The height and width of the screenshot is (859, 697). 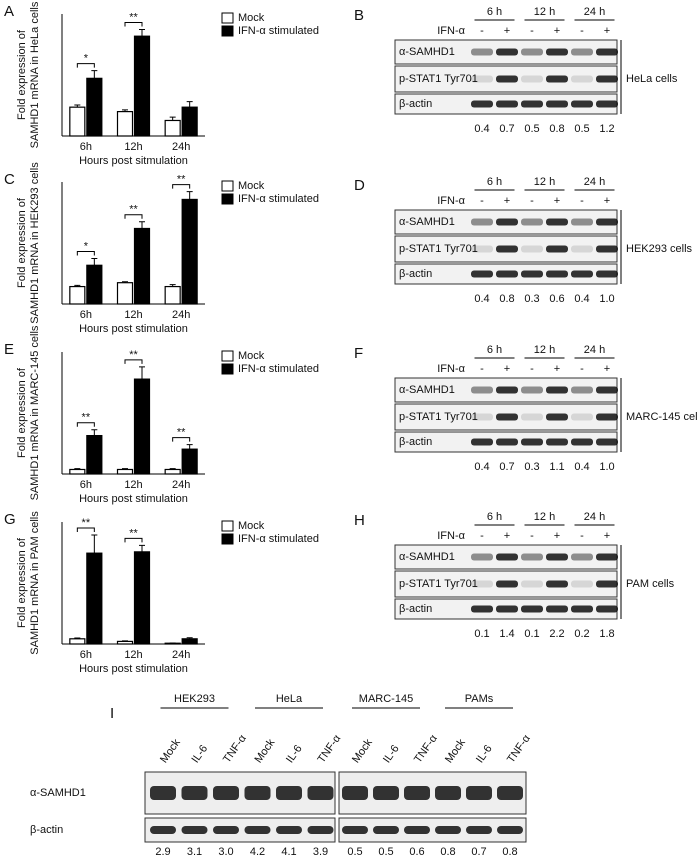 I want to click on x-axis-title: Hours post sitmulation, so click(x=133, y=161).